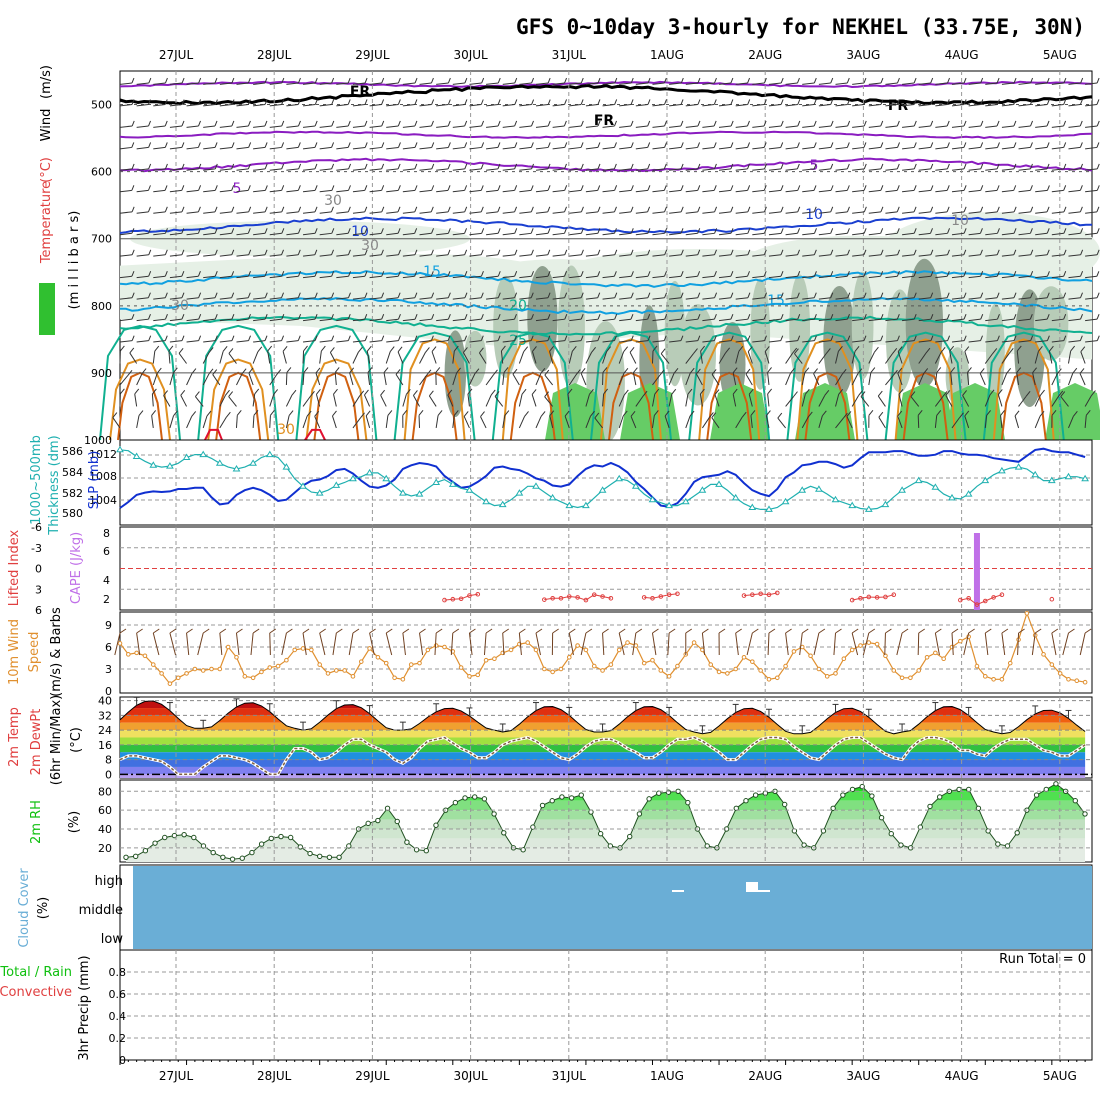  What do you see at coordinates (105, 791) in the screenshot?
I see `rh-tick-label: 80` at bounding box center [105, 791].